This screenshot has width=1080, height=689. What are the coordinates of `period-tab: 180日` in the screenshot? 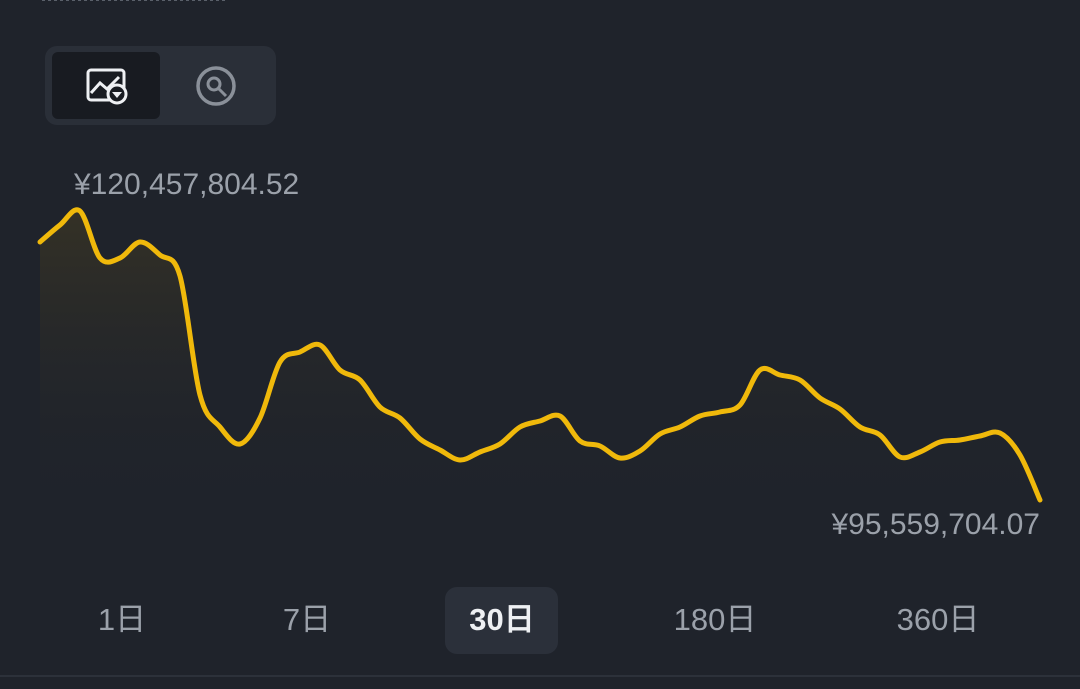 It's located at (715, 619).